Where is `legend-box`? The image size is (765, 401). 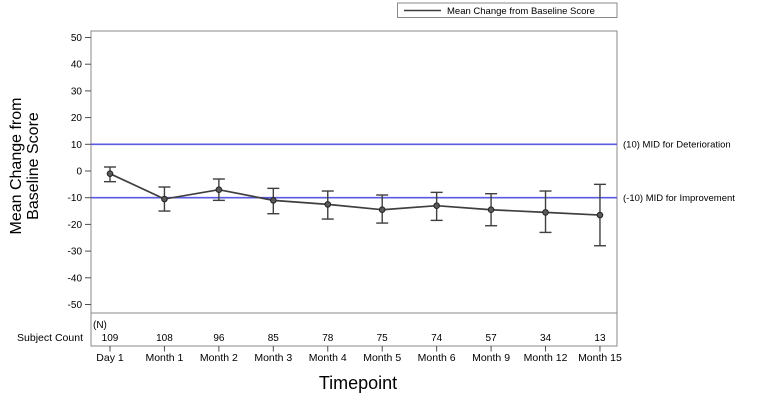 legend-box is located at coordinates (507, 10).